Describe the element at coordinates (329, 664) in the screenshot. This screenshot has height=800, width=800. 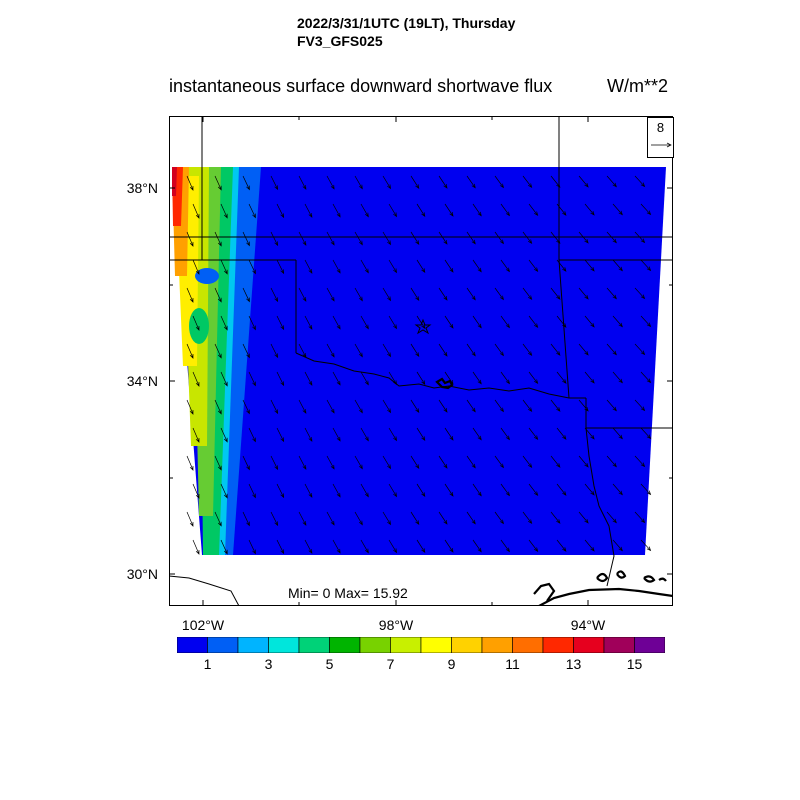
I see `colorbar-label: 5` at that location.